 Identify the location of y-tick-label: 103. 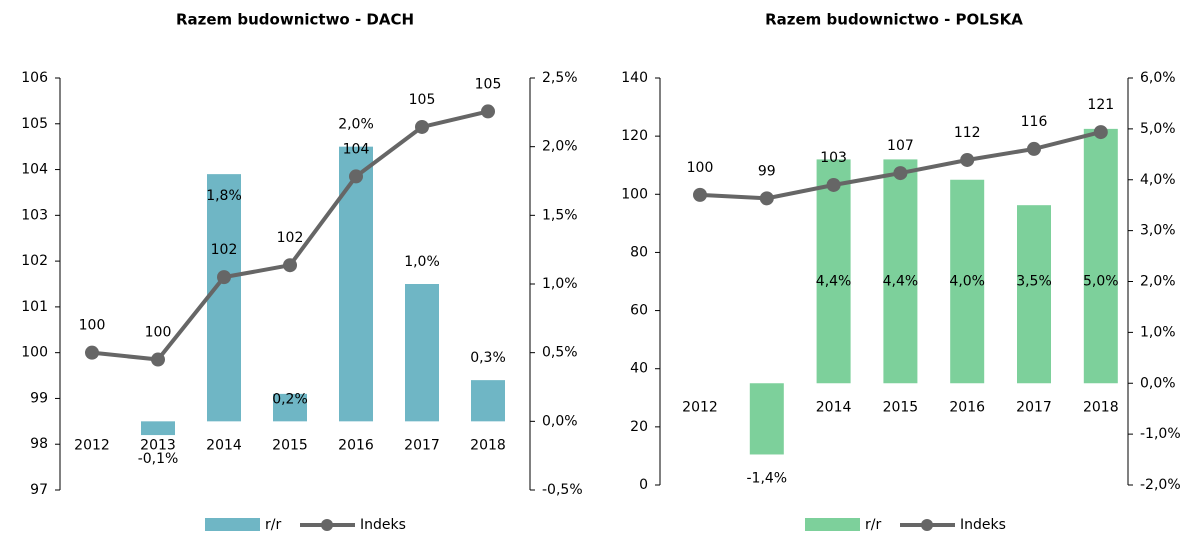
(34, 215).